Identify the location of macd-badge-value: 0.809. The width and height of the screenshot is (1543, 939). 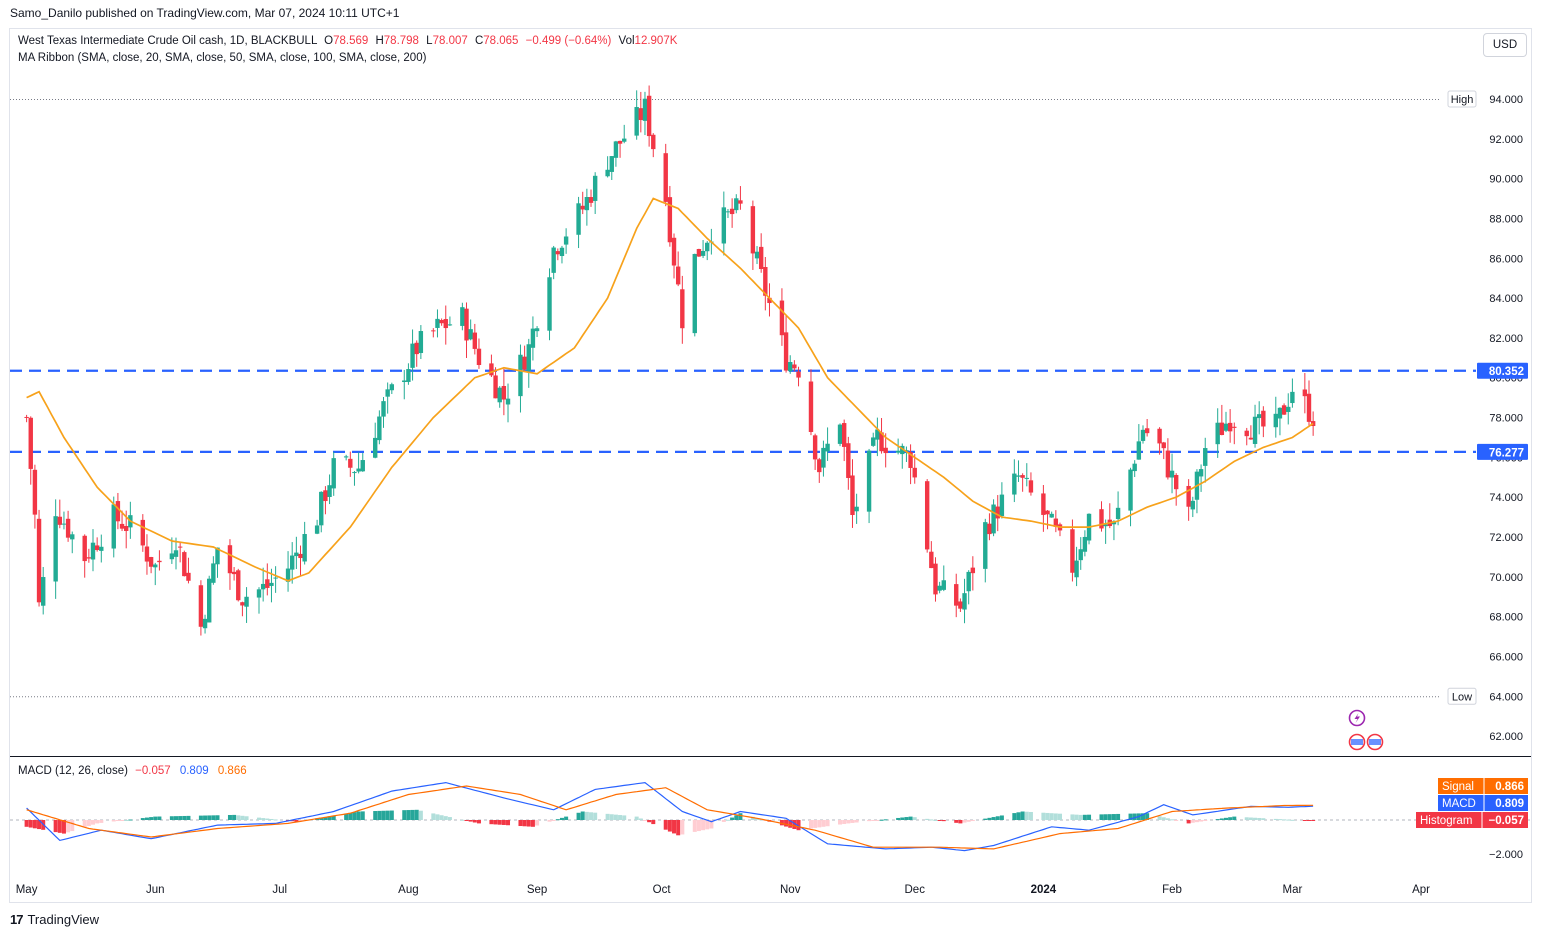
(1509, 804).